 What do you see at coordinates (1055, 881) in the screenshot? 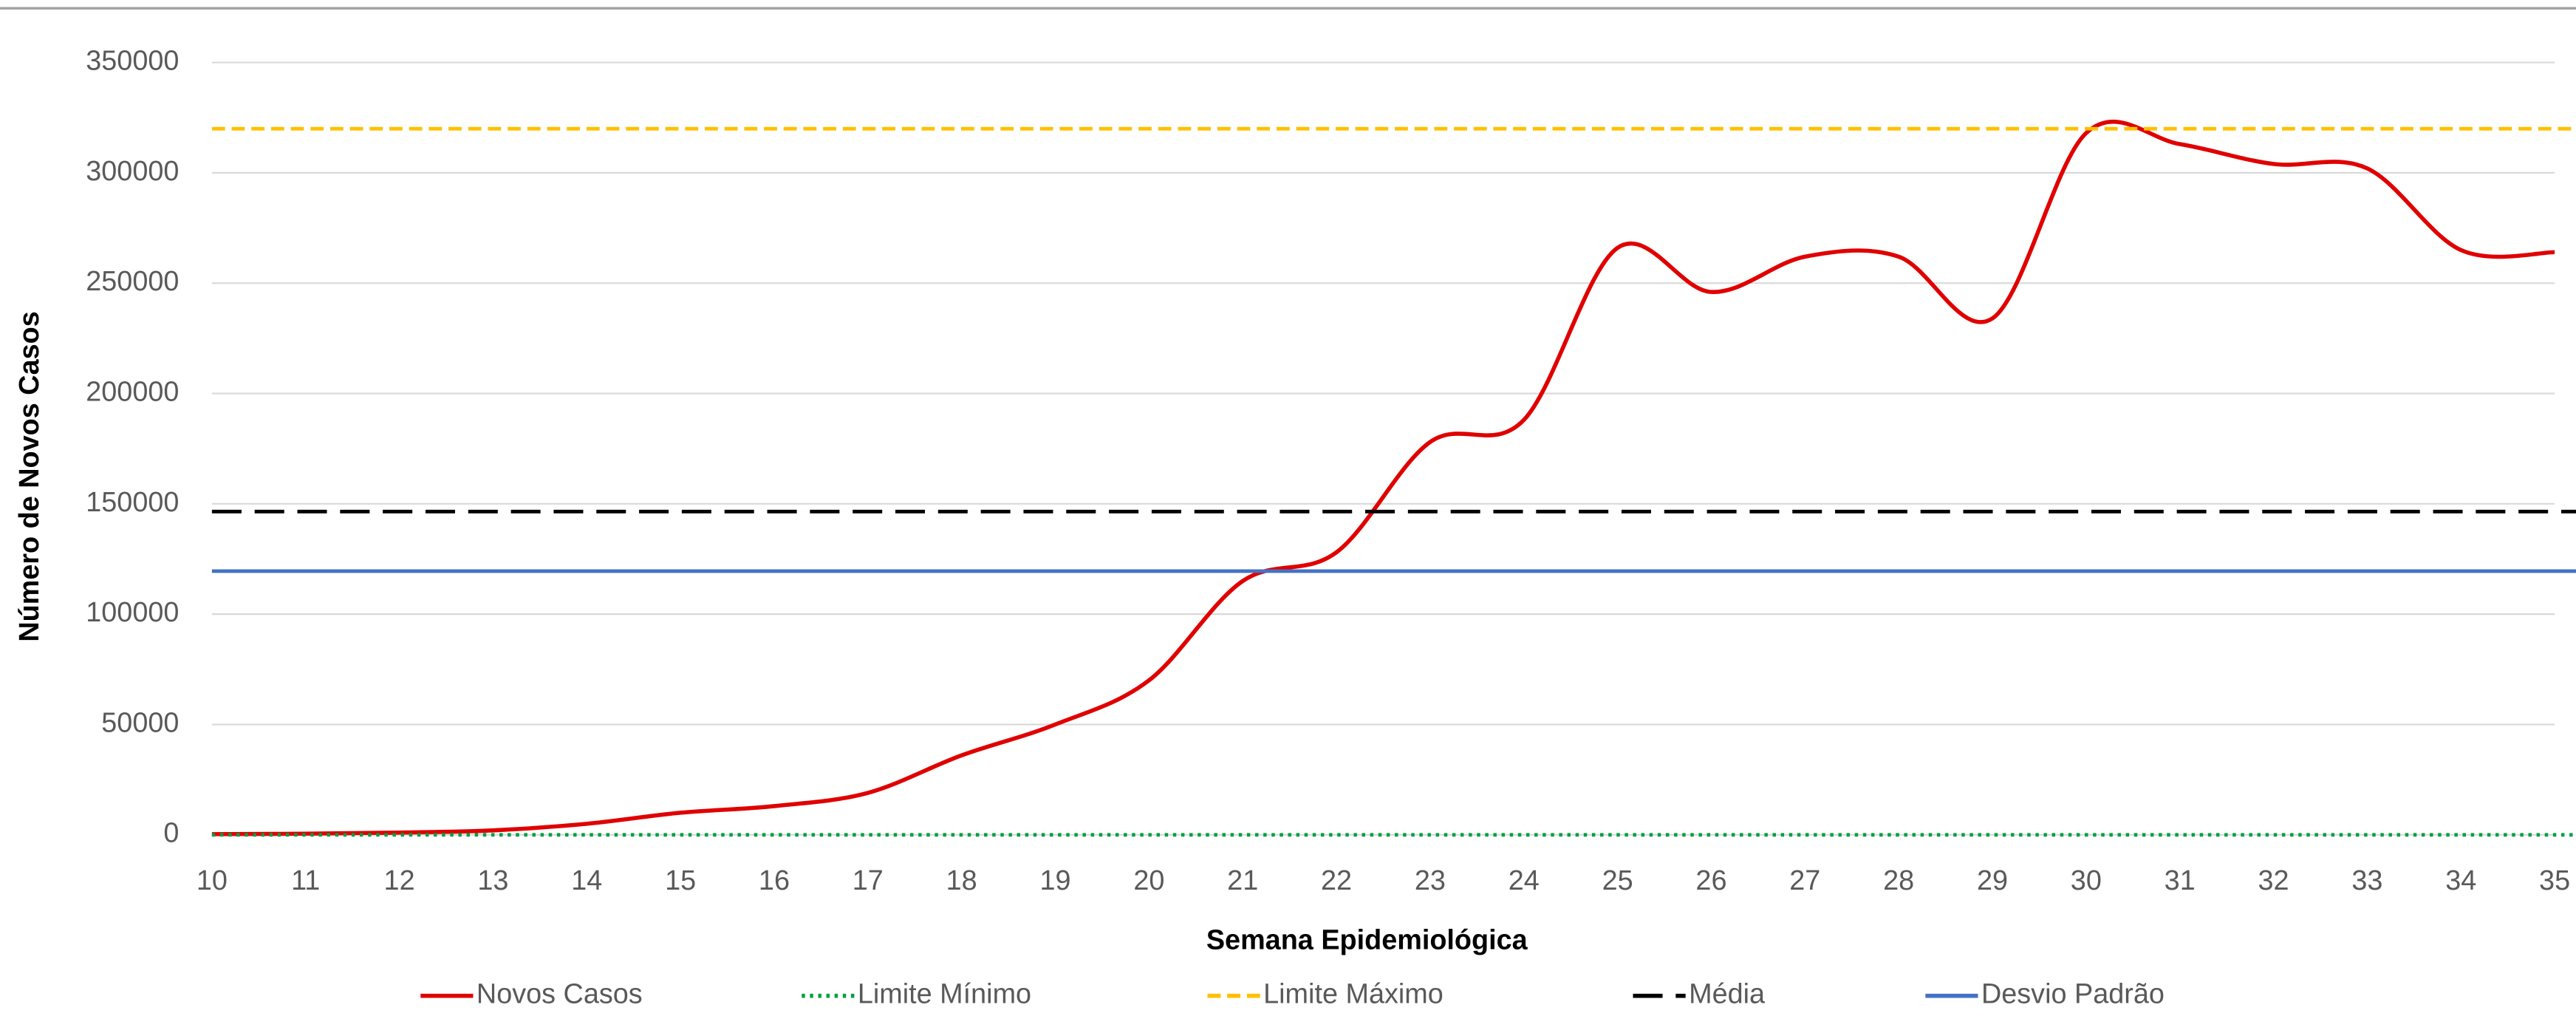
I see `x-tick-label: 19` at bounding box center [1055, 881].